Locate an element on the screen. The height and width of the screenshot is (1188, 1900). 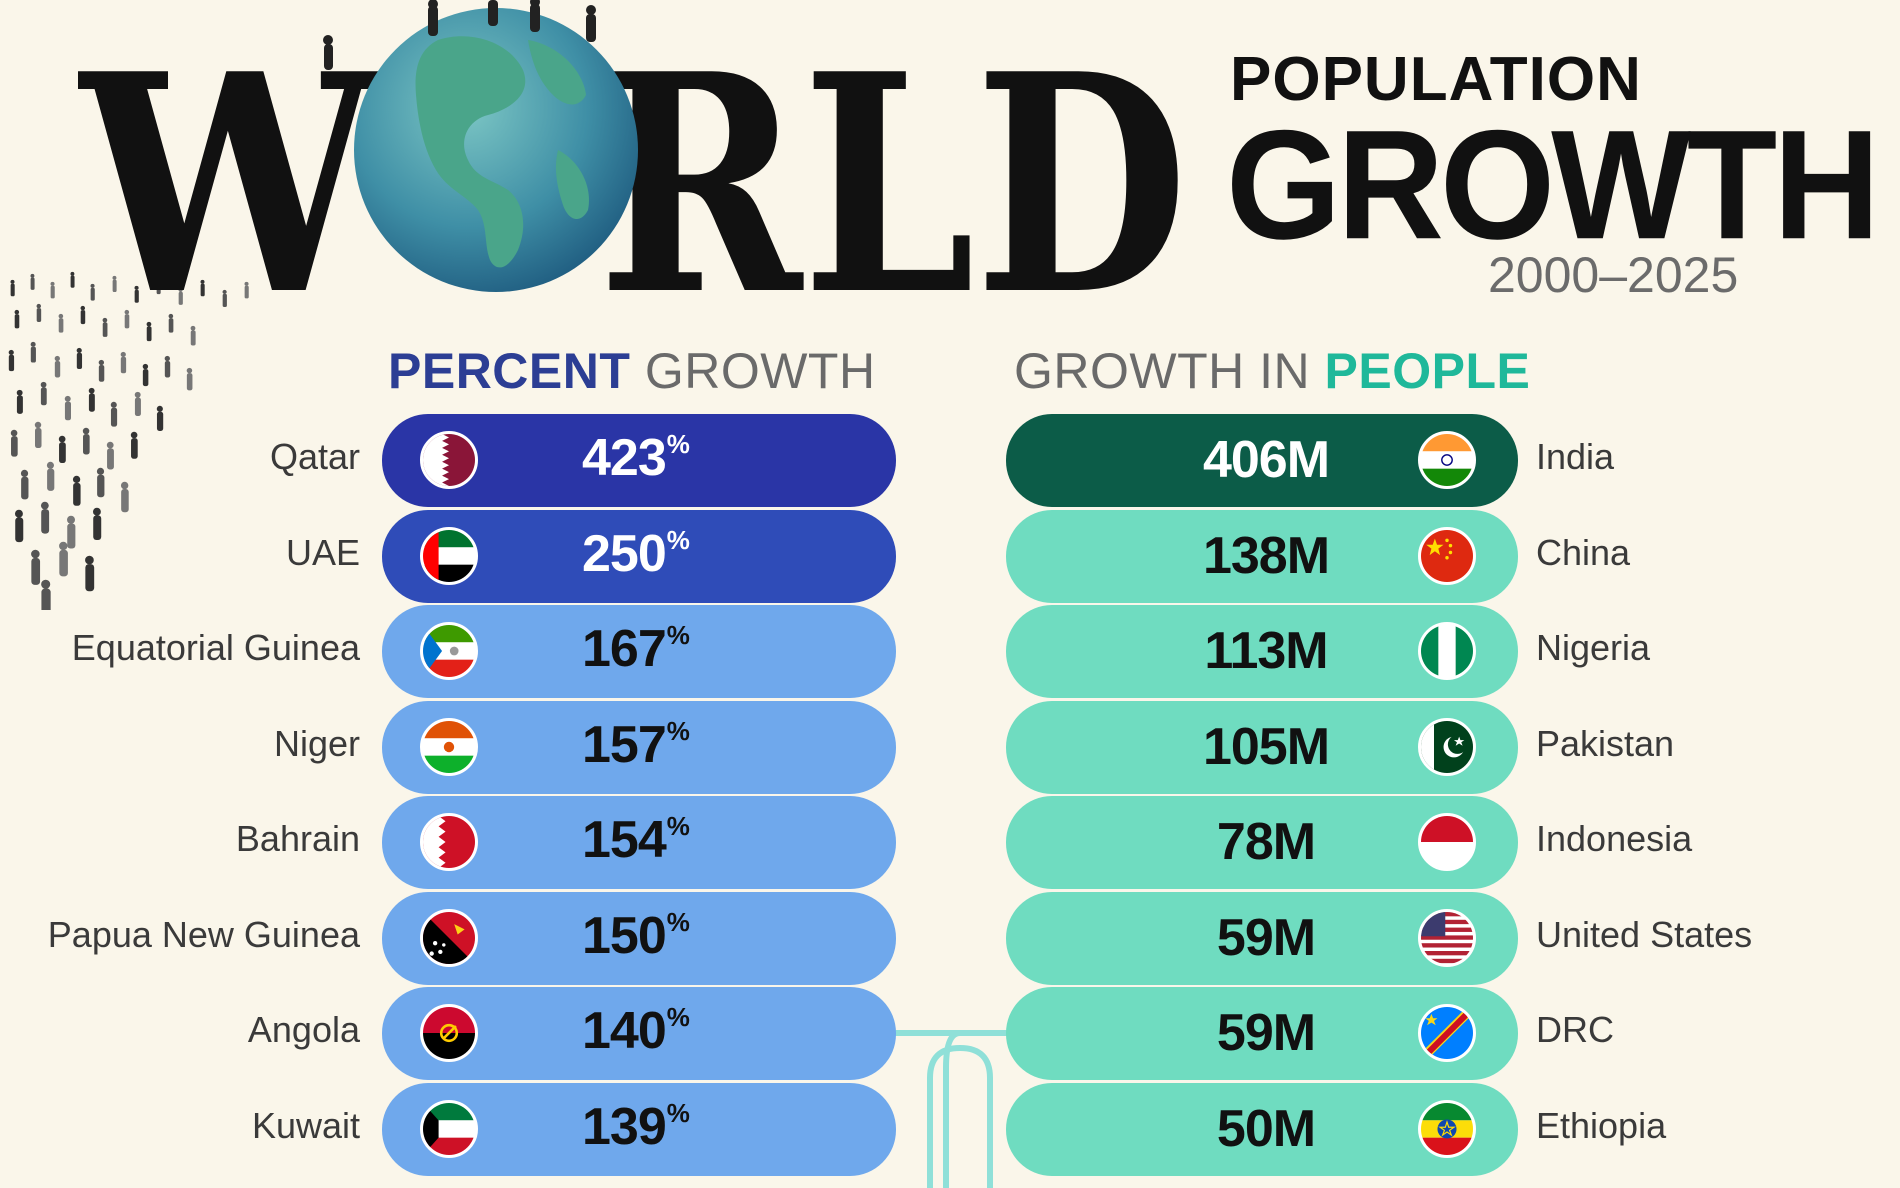
india-flag-icon is located at coordinates (1447, 460).